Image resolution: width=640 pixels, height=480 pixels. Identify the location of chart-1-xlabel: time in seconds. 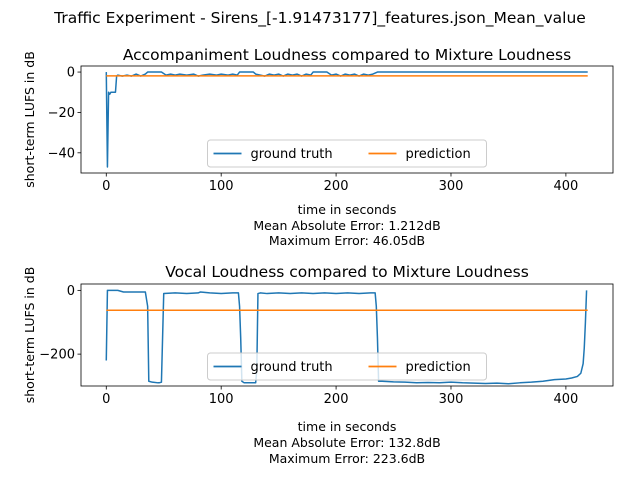
(347, 209).